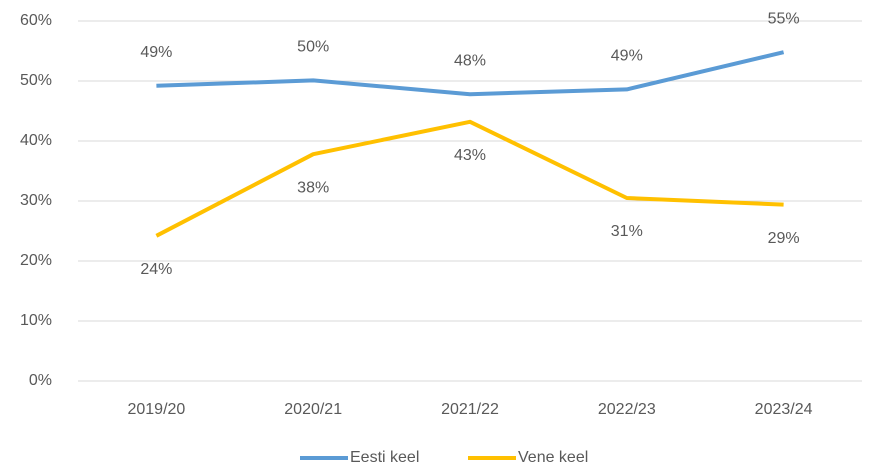 This screenshot has height=467, width=872. I want to click on x-tick-label: 2023/24, so click(784, 409).